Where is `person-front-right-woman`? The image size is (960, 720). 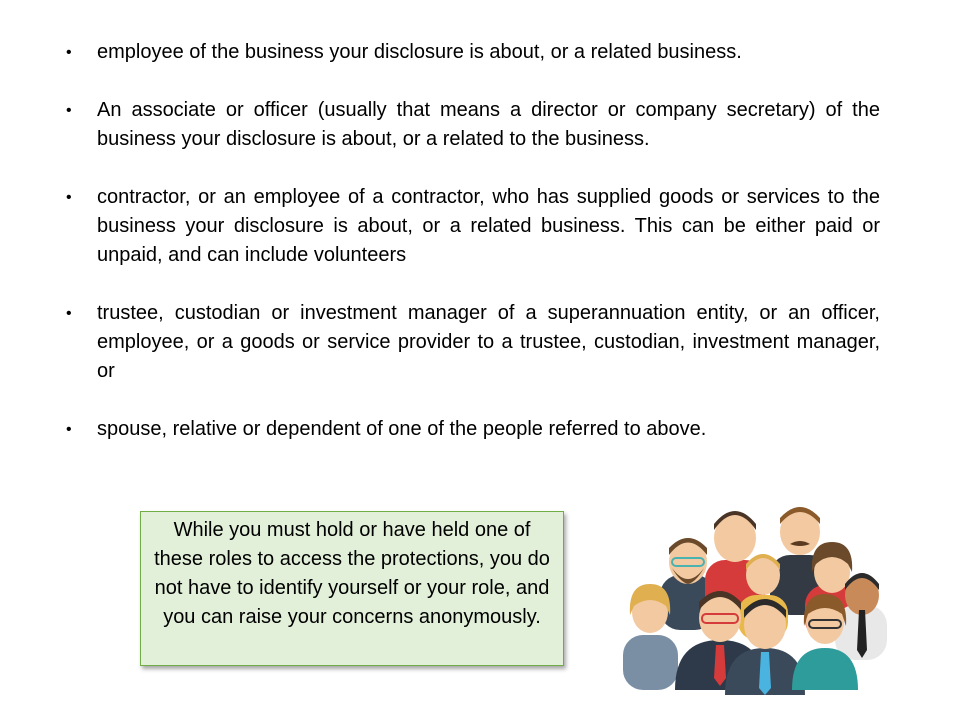 person-front-right-woman is located at coordinates (825, 642).